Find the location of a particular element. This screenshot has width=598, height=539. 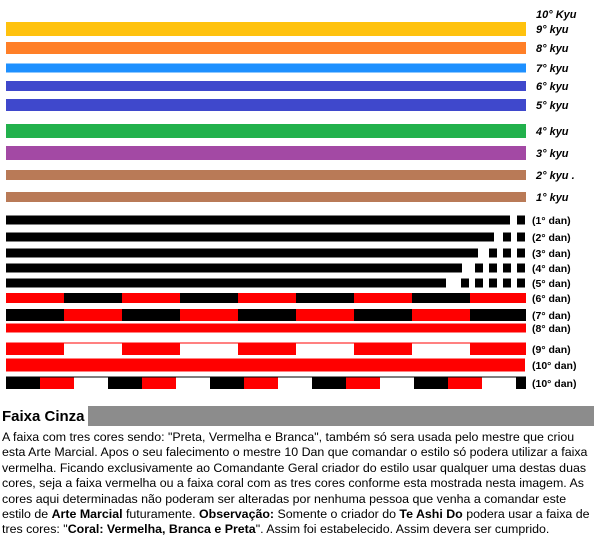

body-text-2: futuramente. is located at coordinates (160, 514).